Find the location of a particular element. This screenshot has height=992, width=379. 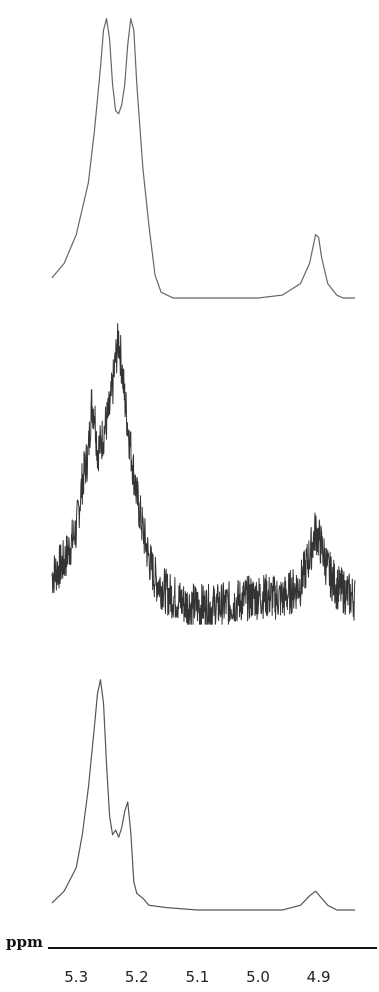

x-tick-label: 5.3 is located at coordinates (76, 977).